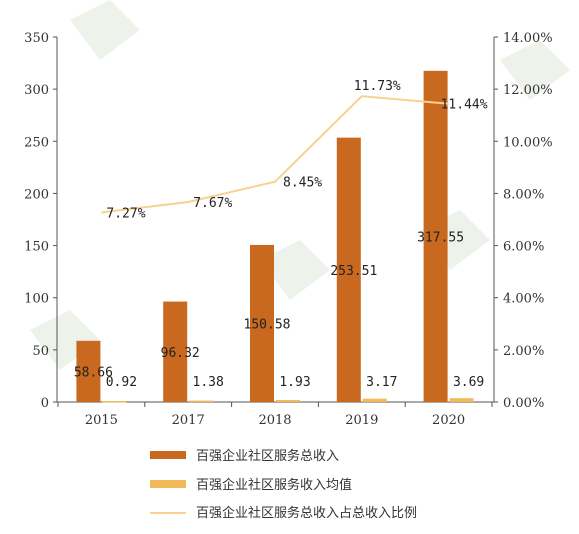 Image resolution: width=579 pixels, height=534 pixels. I want to click on legend-label-average: 百强企业社区服务收入均值, so click(274, 485).